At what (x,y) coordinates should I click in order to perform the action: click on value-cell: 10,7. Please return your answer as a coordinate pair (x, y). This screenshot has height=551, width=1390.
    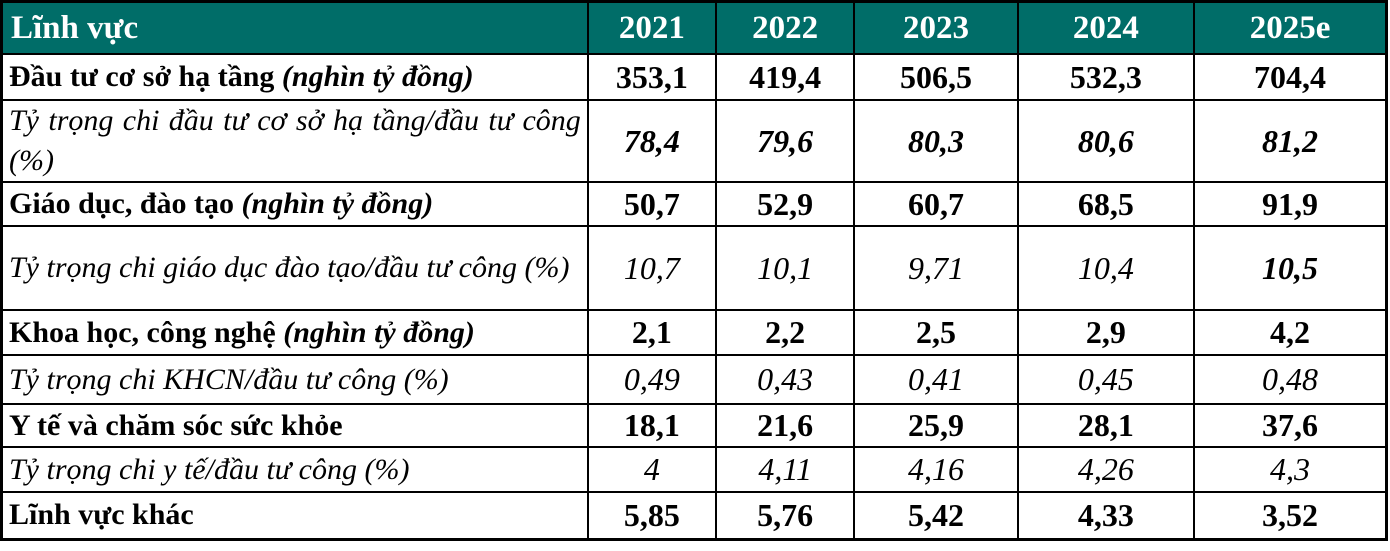
    Looking at the image, I should click on (652, 268).